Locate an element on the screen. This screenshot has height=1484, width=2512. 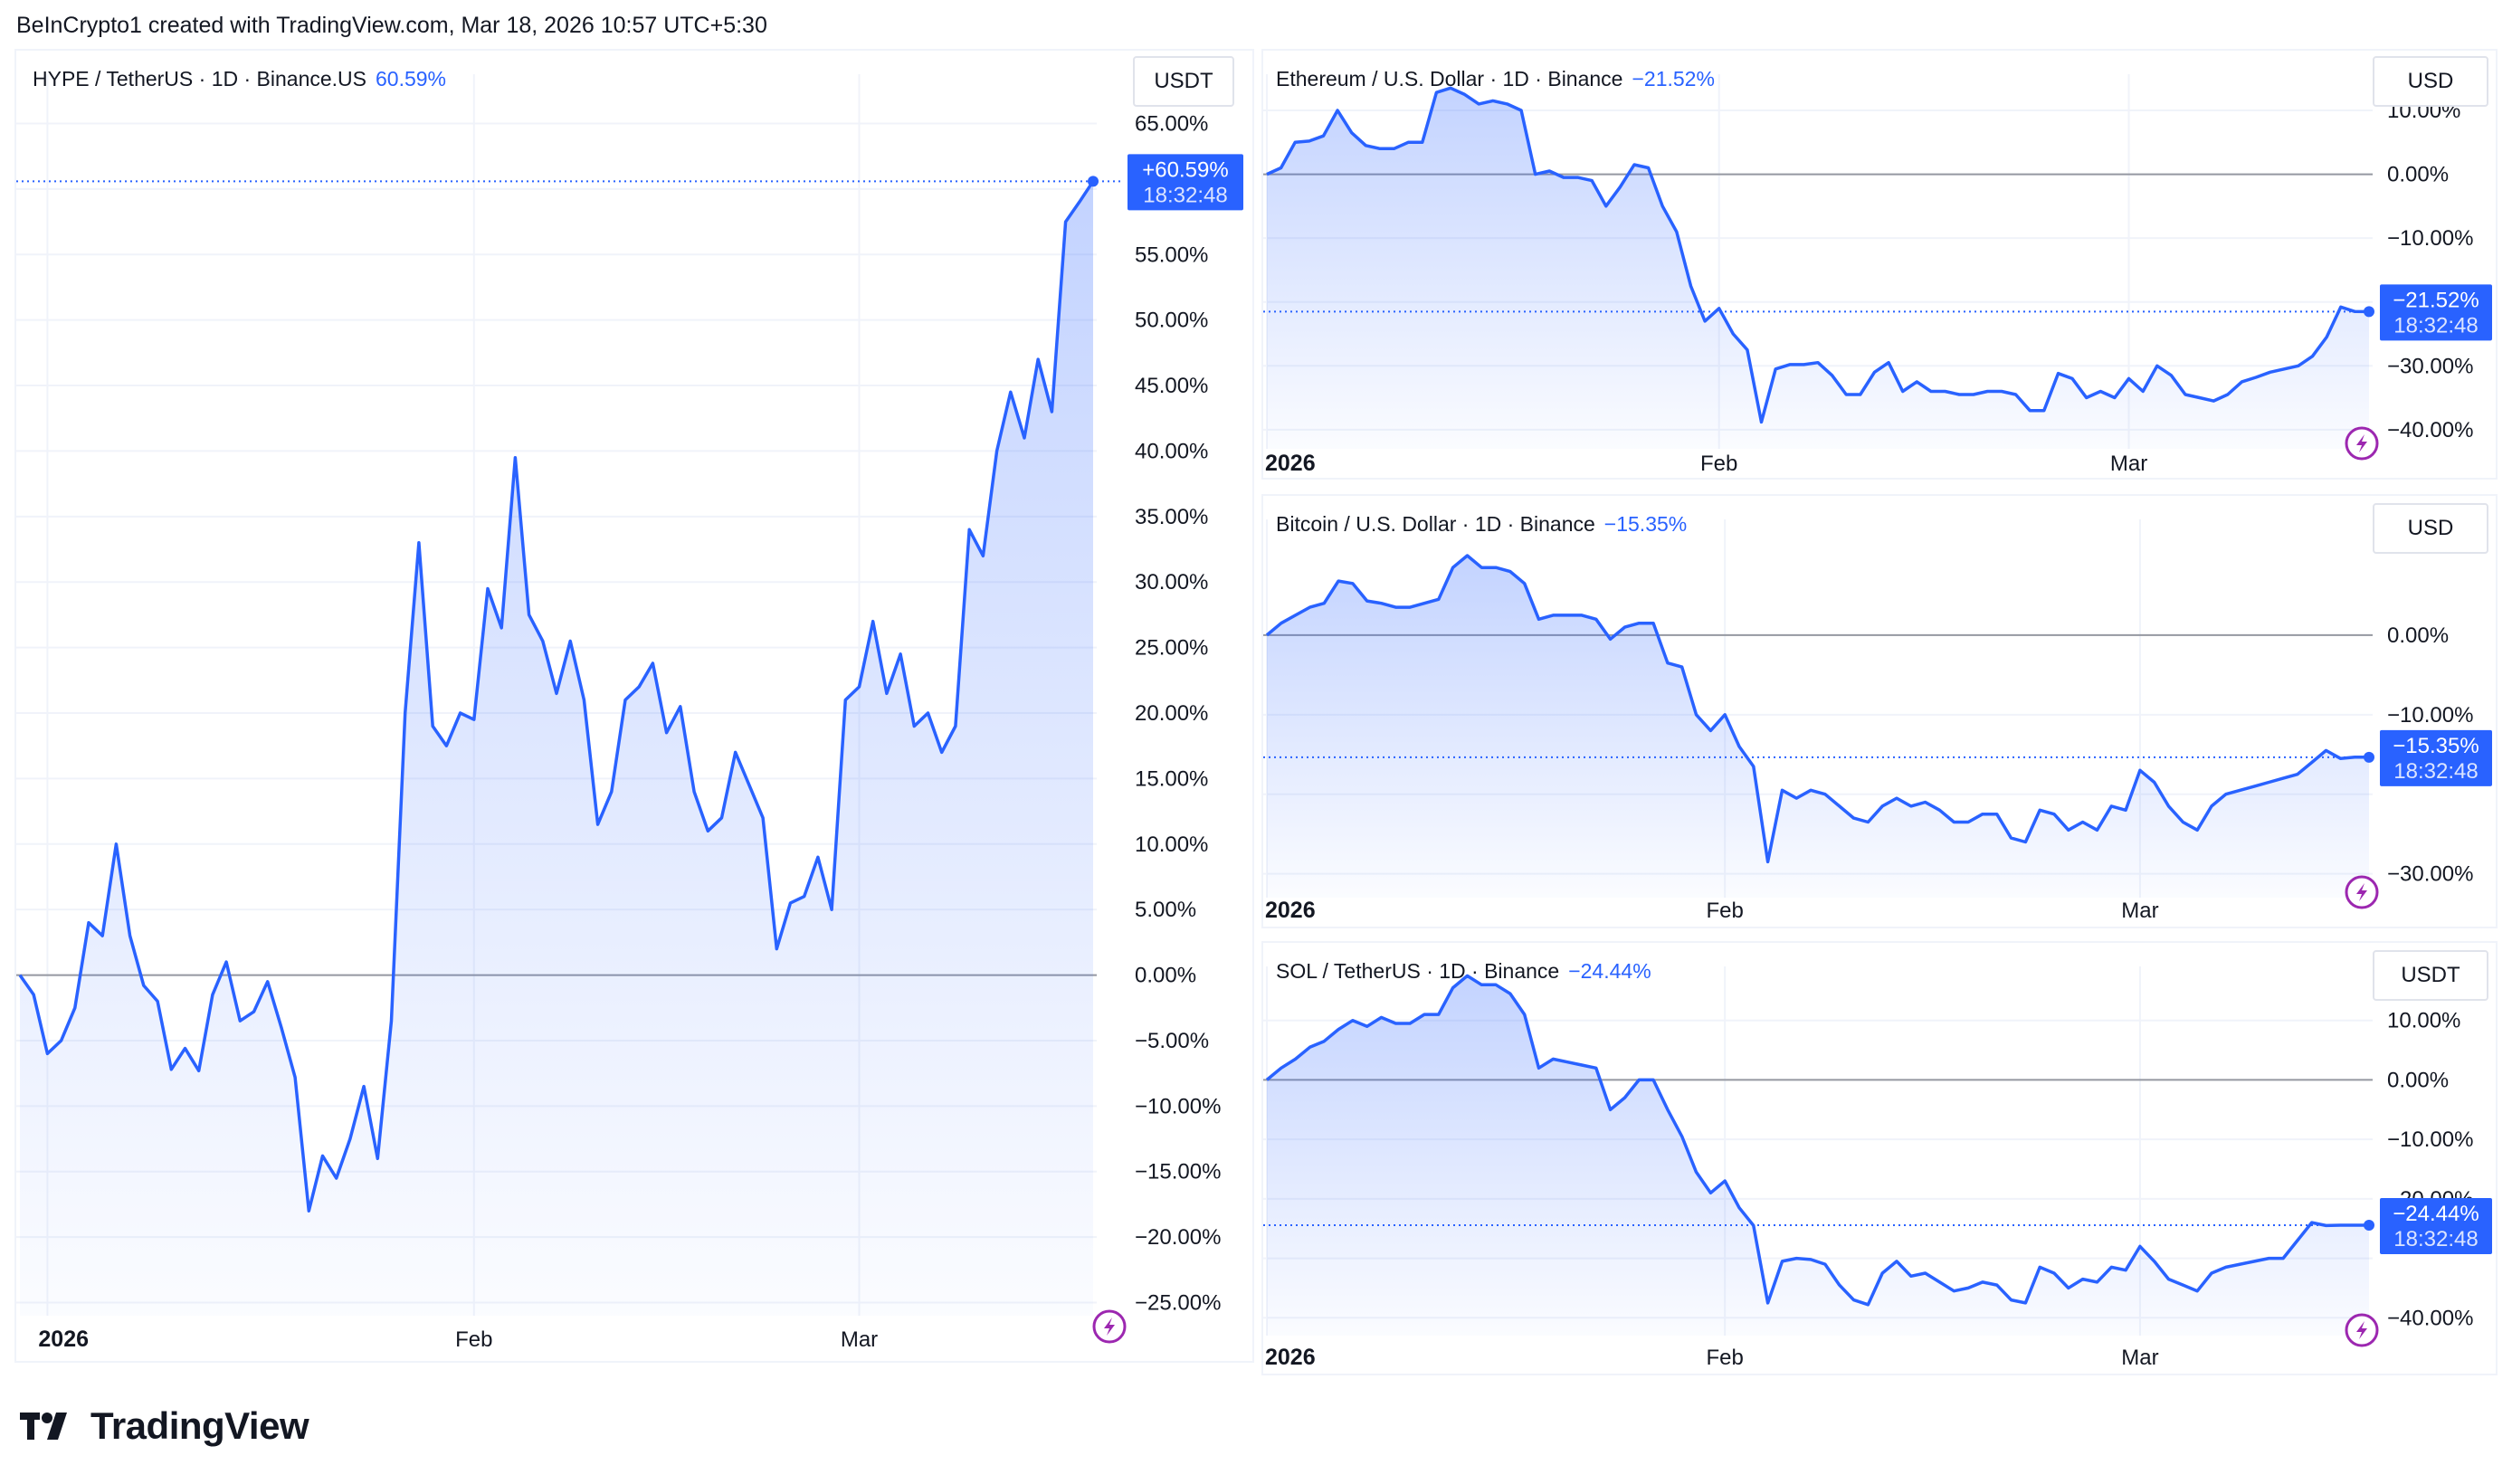
btc-x-tick-label: Mar is located at coordinates (2139, 911).